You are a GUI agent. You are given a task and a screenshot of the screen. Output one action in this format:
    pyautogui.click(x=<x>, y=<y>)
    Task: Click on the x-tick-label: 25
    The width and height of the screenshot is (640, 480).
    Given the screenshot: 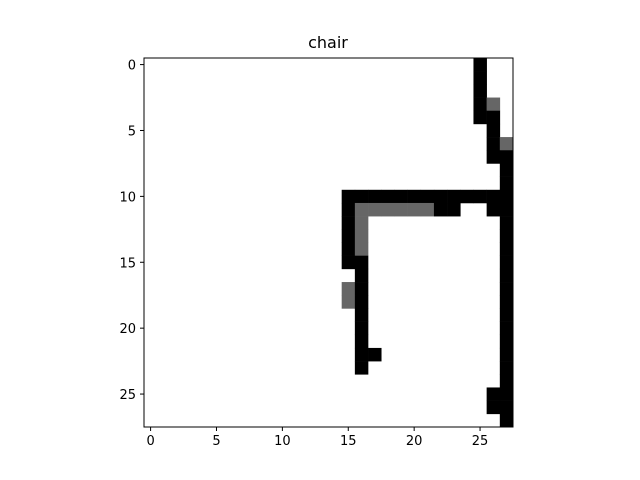 What is the action you would take?
    pyautogui.click(x=480, y=441)
    